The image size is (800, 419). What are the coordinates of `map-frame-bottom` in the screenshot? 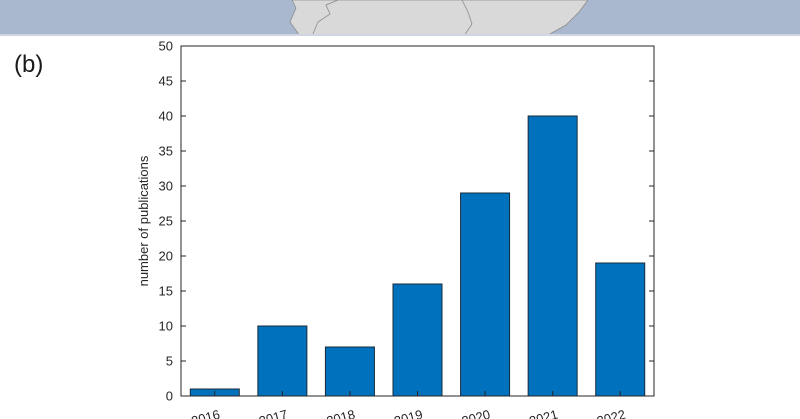 It's located at (400, 35).